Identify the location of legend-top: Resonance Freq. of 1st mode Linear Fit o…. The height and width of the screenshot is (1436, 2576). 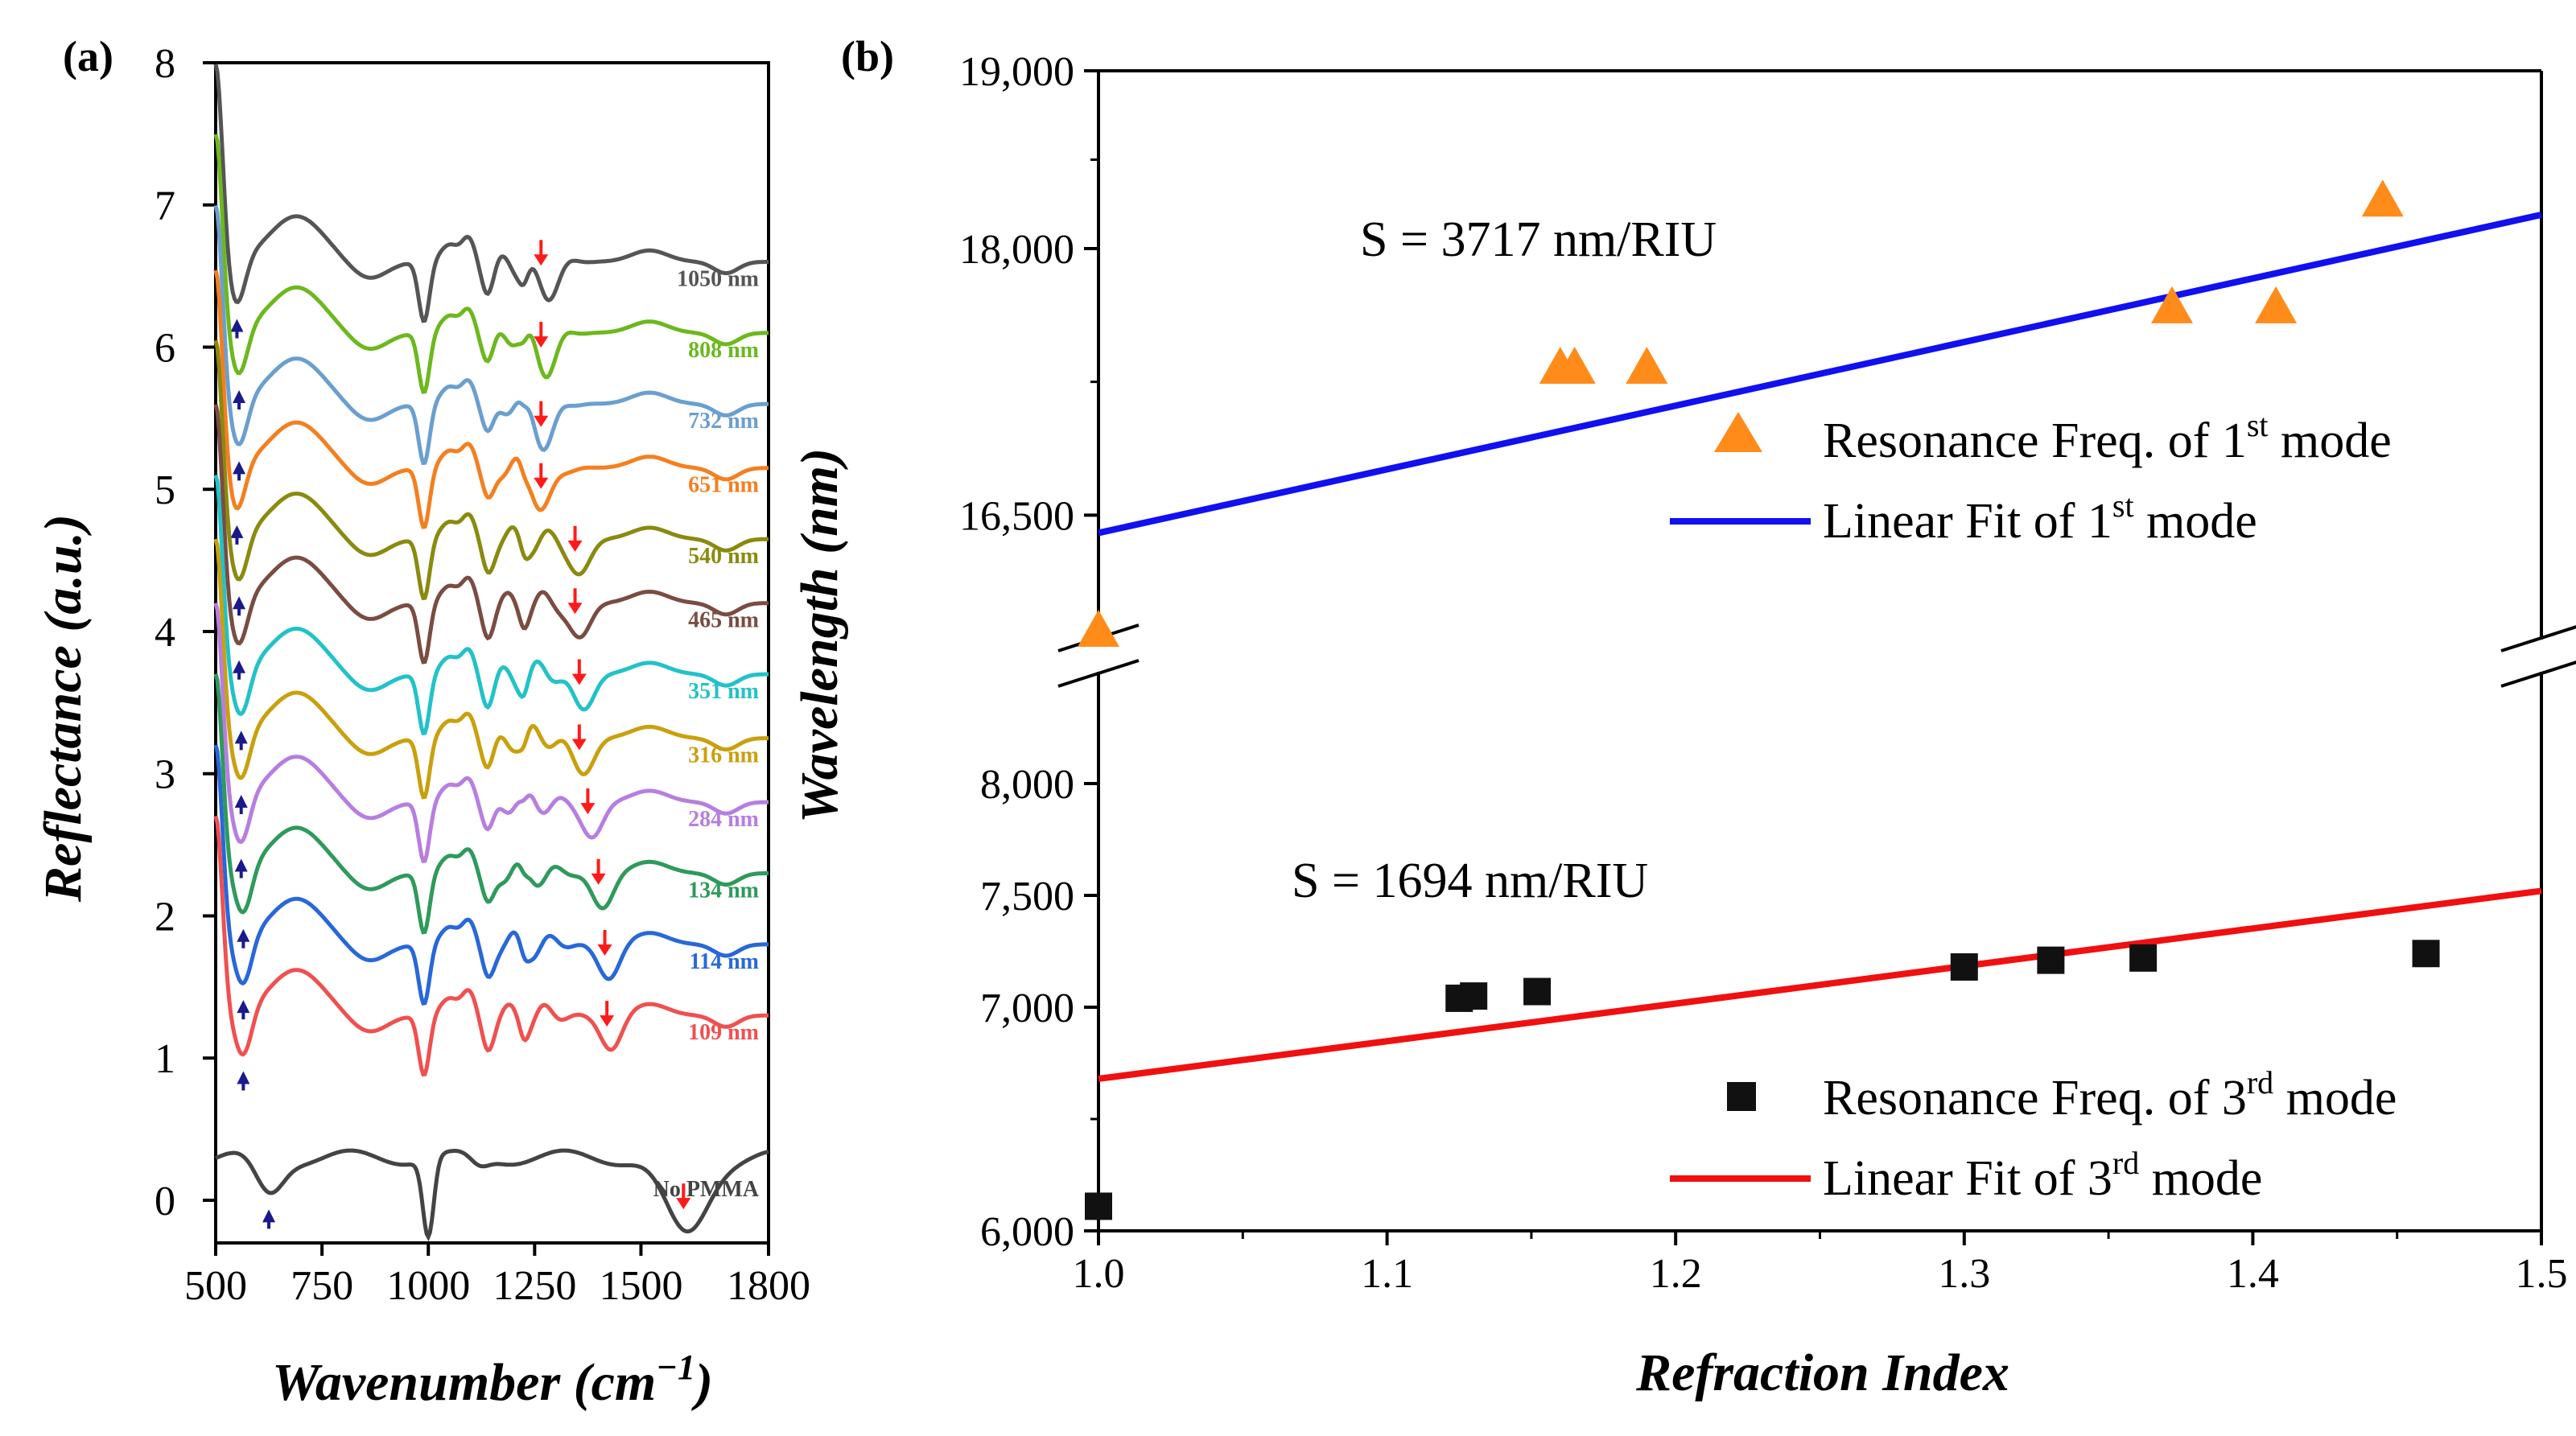
(2031, 478).